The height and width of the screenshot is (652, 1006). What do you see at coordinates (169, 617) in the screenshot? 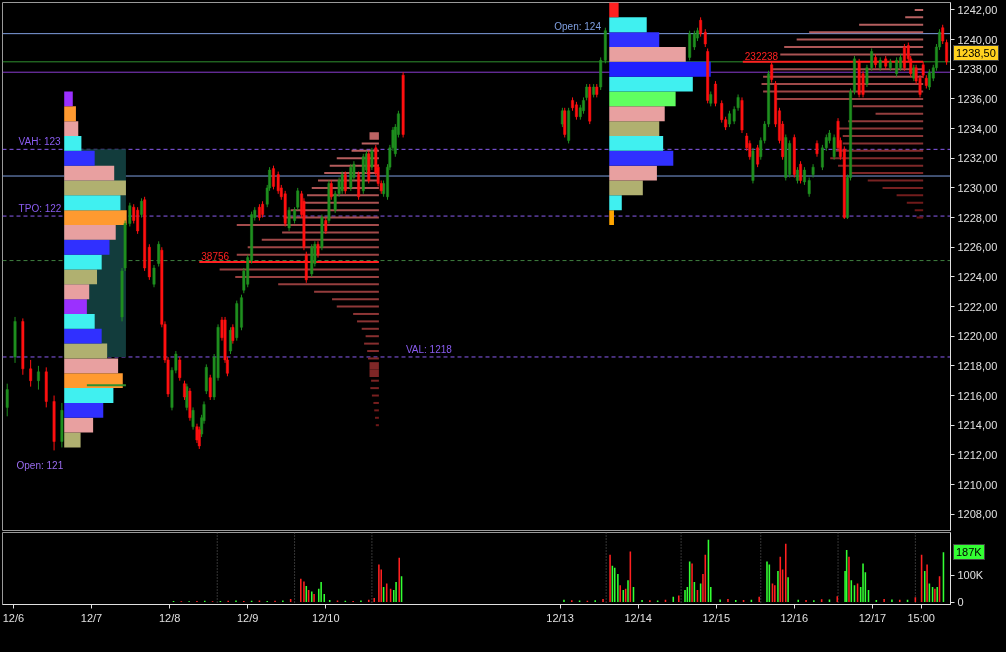
I see `x-tick-label: 12/8` at bounding box center [169, 617].